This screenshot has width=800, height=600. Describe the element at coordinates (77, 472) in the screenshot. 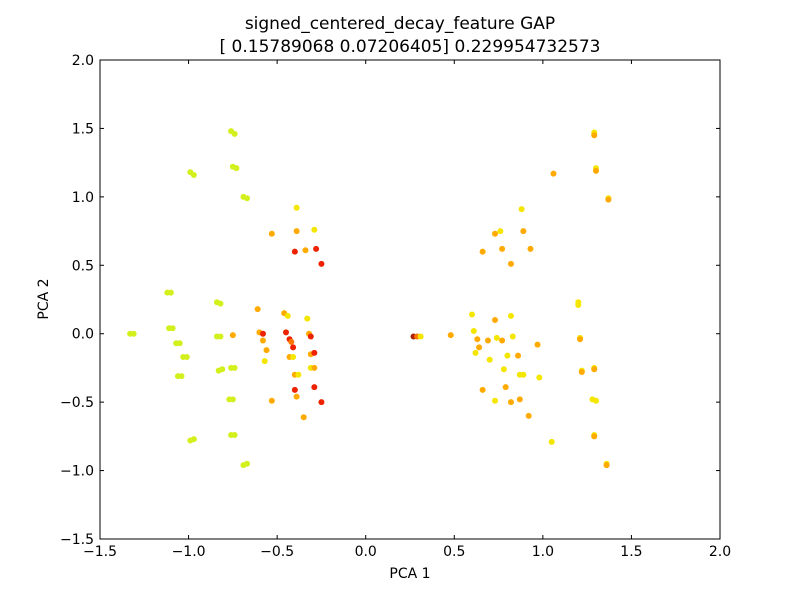

I see `y-tick-label: −1.0` at that location.